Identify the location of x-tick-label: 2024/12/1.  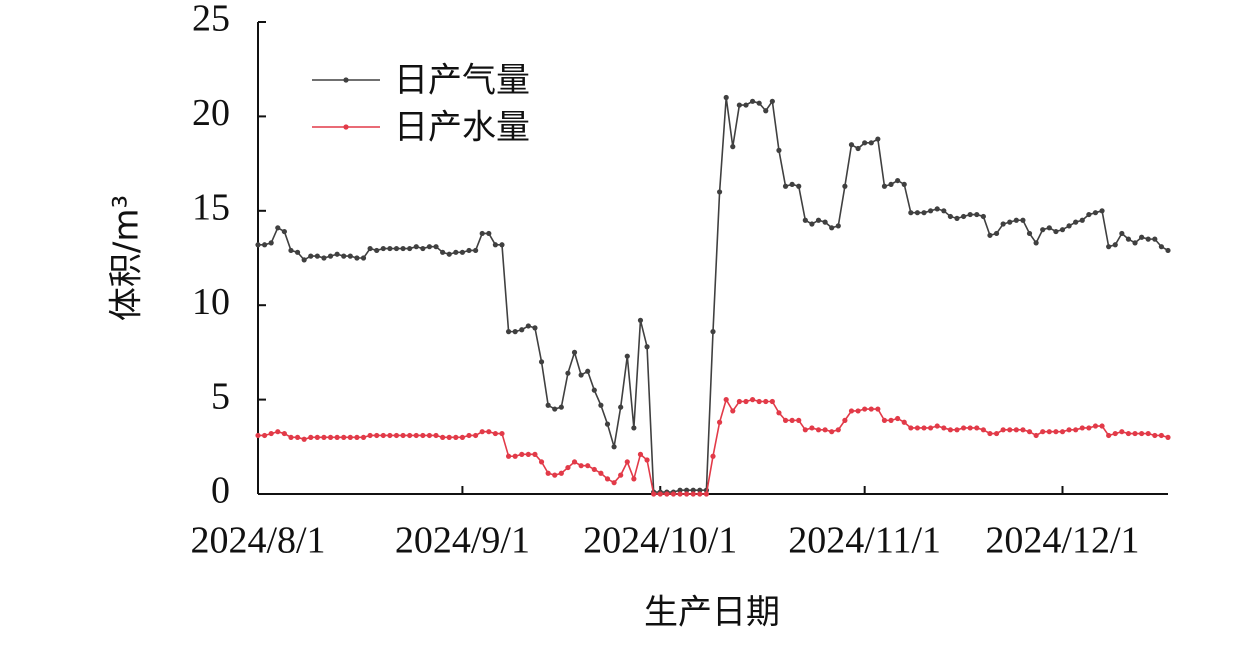
(1062, 541).